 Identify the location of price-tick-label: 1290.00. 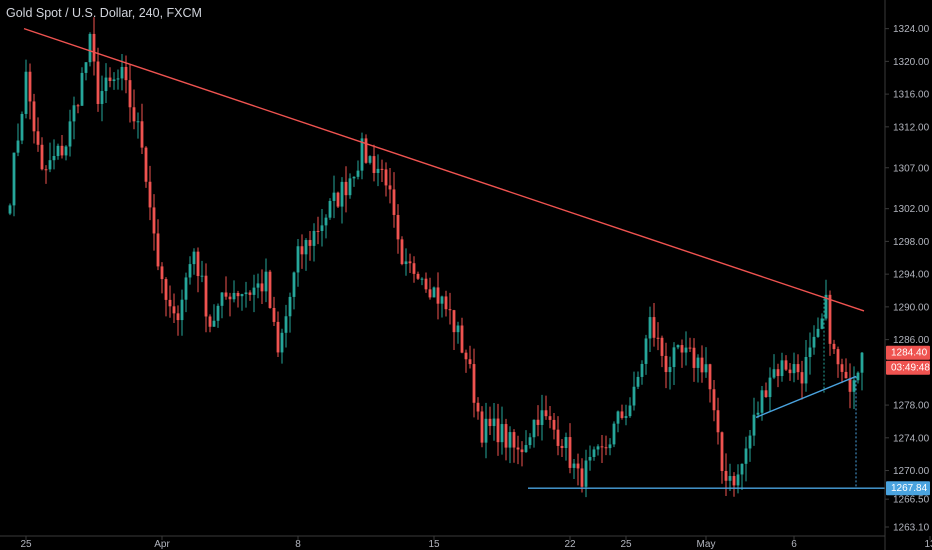
(911, 307).